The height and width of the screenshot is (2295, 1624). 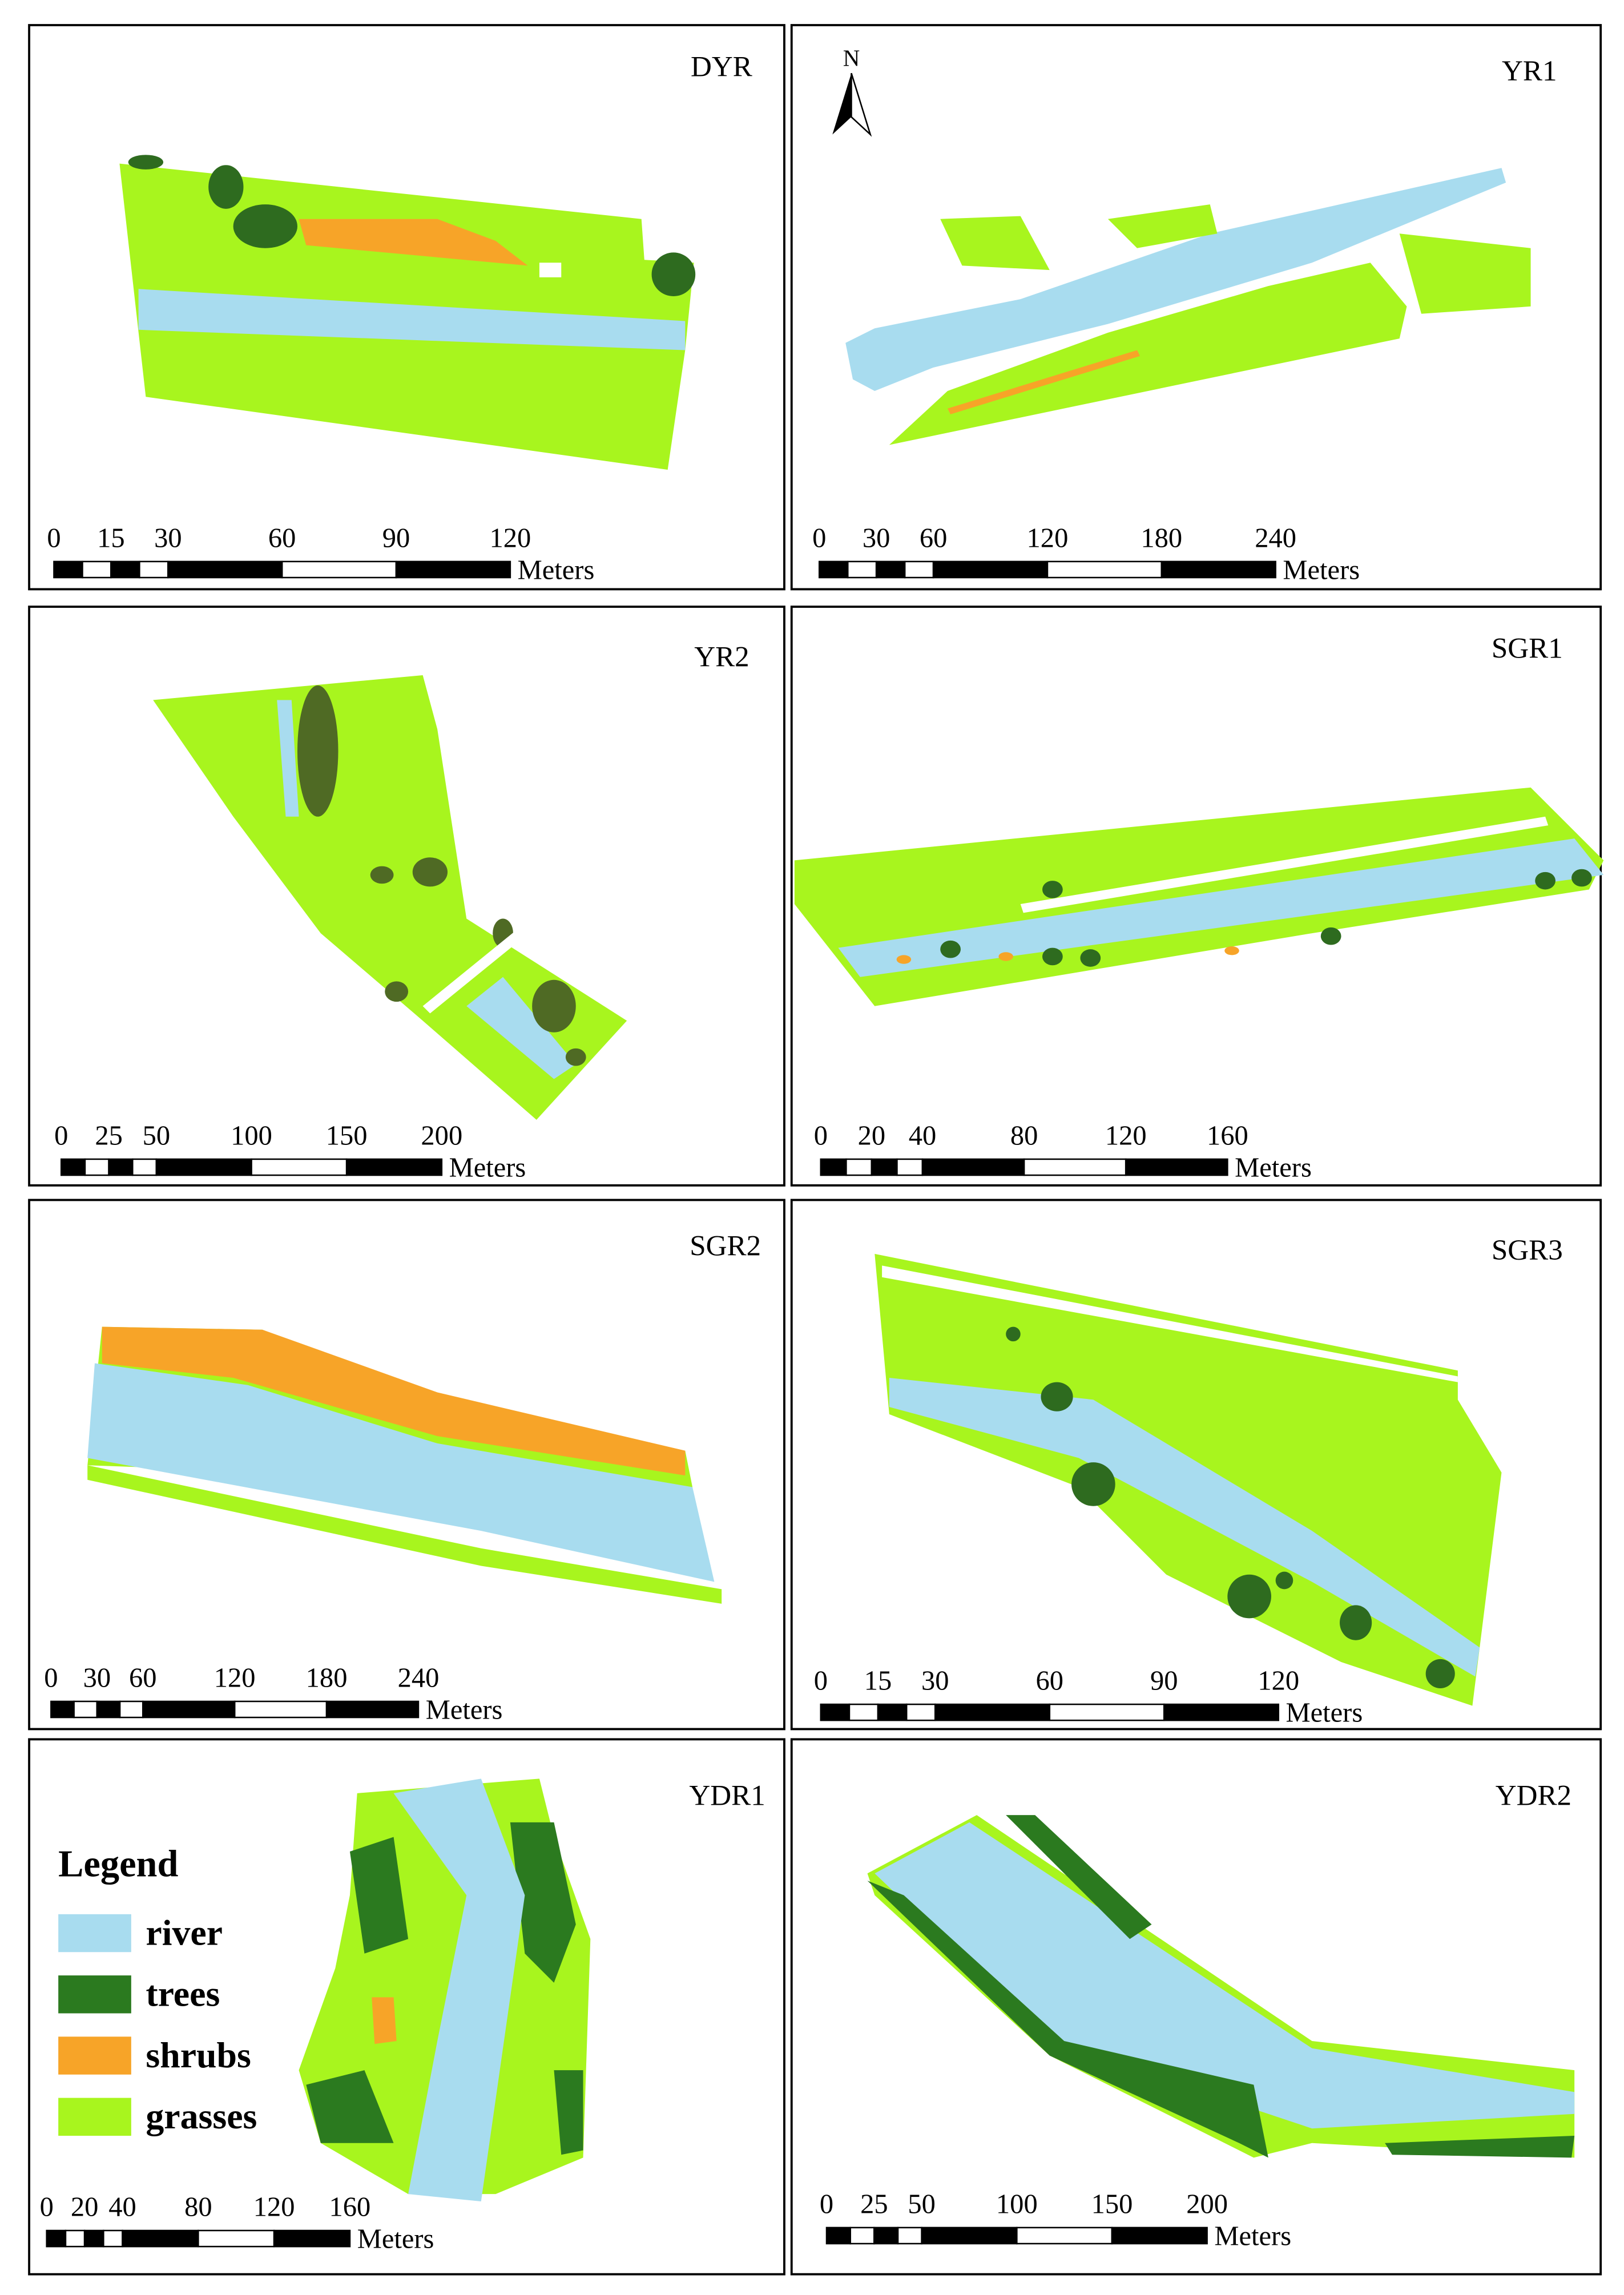 What do you see at coordinates (252, 1135) in the screenshot?
I see `scale-tick-label: 100` at bounding box center [252, 1135].